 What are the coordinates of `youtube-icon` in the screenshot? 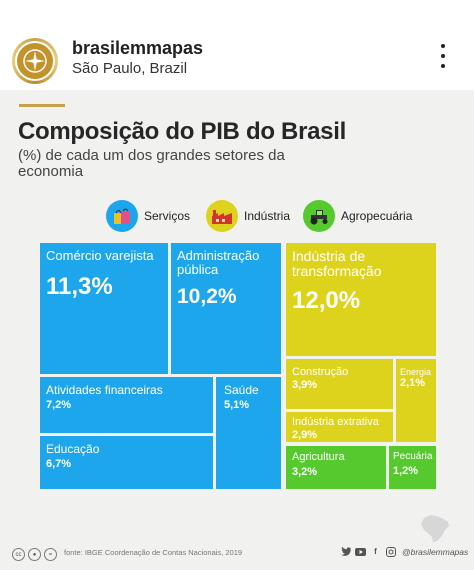 It's located at (360, 551).